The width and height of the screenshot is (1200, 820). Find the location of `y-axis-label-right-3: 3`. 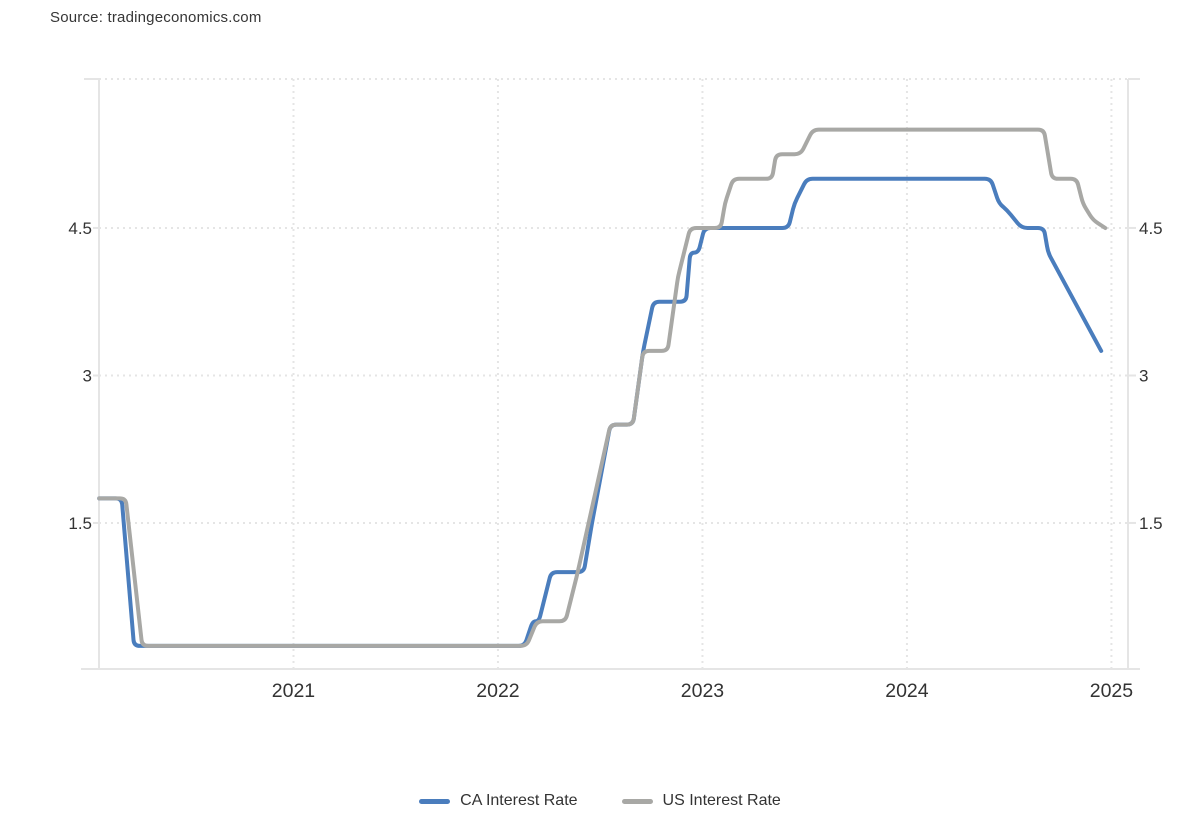

y-axis-label-right-3: 3 is located at coordinates (1143, 375).